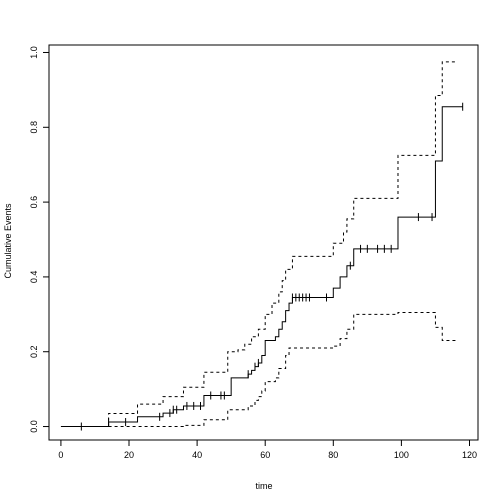 The image size is (504, 504). Describe the element at coordinates (34, 351) in the screenshot. I see `y-tick-label: 0.2` at that location.